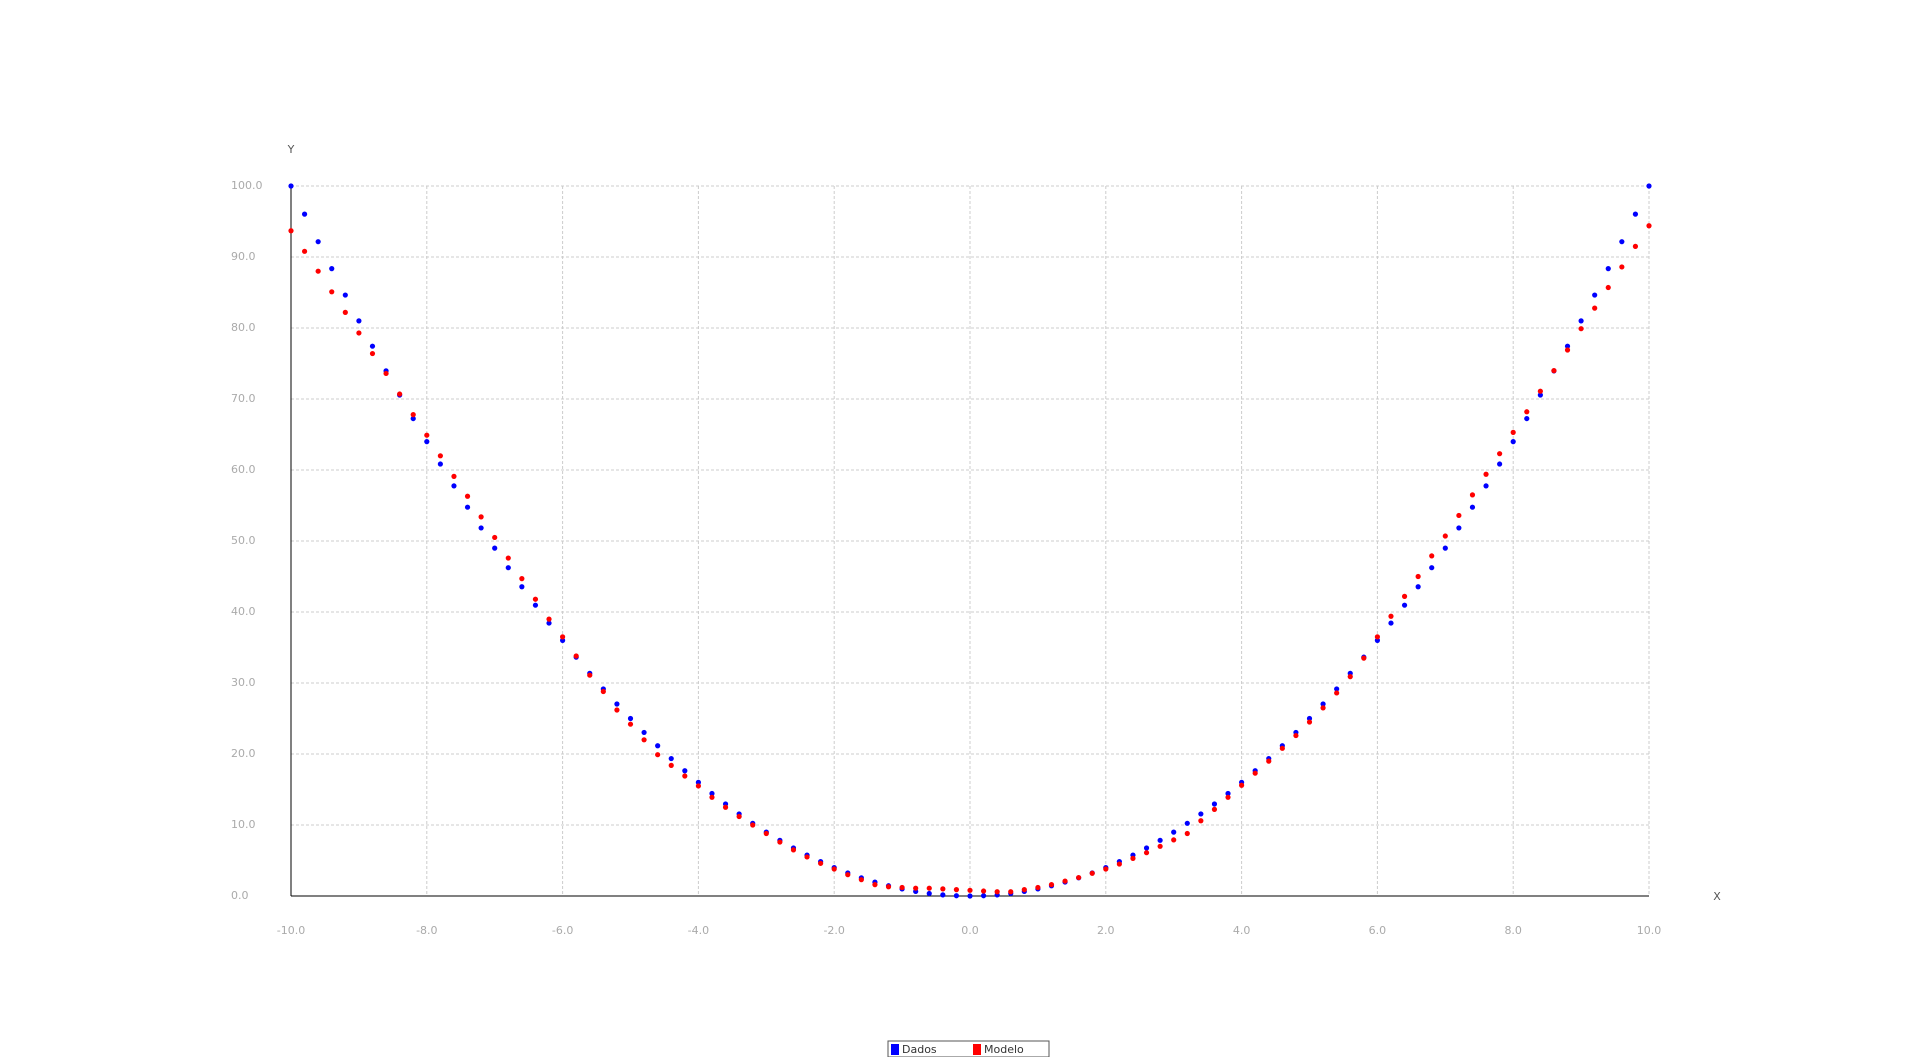 The height and width of the screenshot is (1057, 1920). Describe the element at coordinates (968, 1048) in the screenshot. I see `legend-box` at that location.